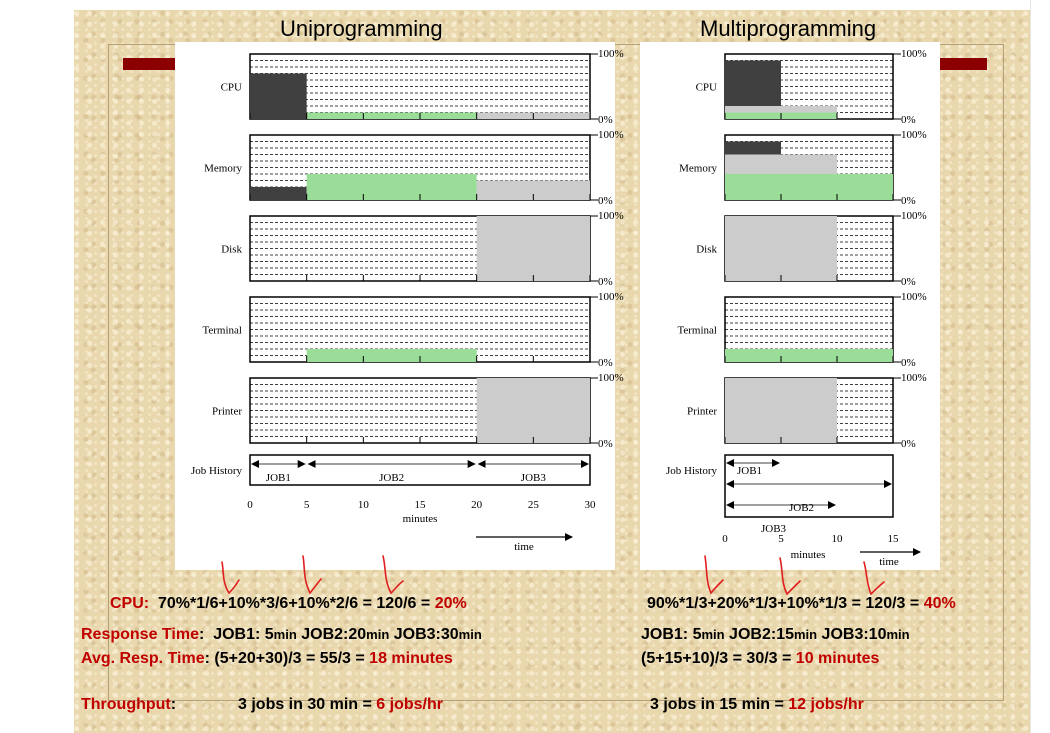 This screenshot has height=733, width=1050. I want to click on multi-job1-unit: min, so click(713, 634).